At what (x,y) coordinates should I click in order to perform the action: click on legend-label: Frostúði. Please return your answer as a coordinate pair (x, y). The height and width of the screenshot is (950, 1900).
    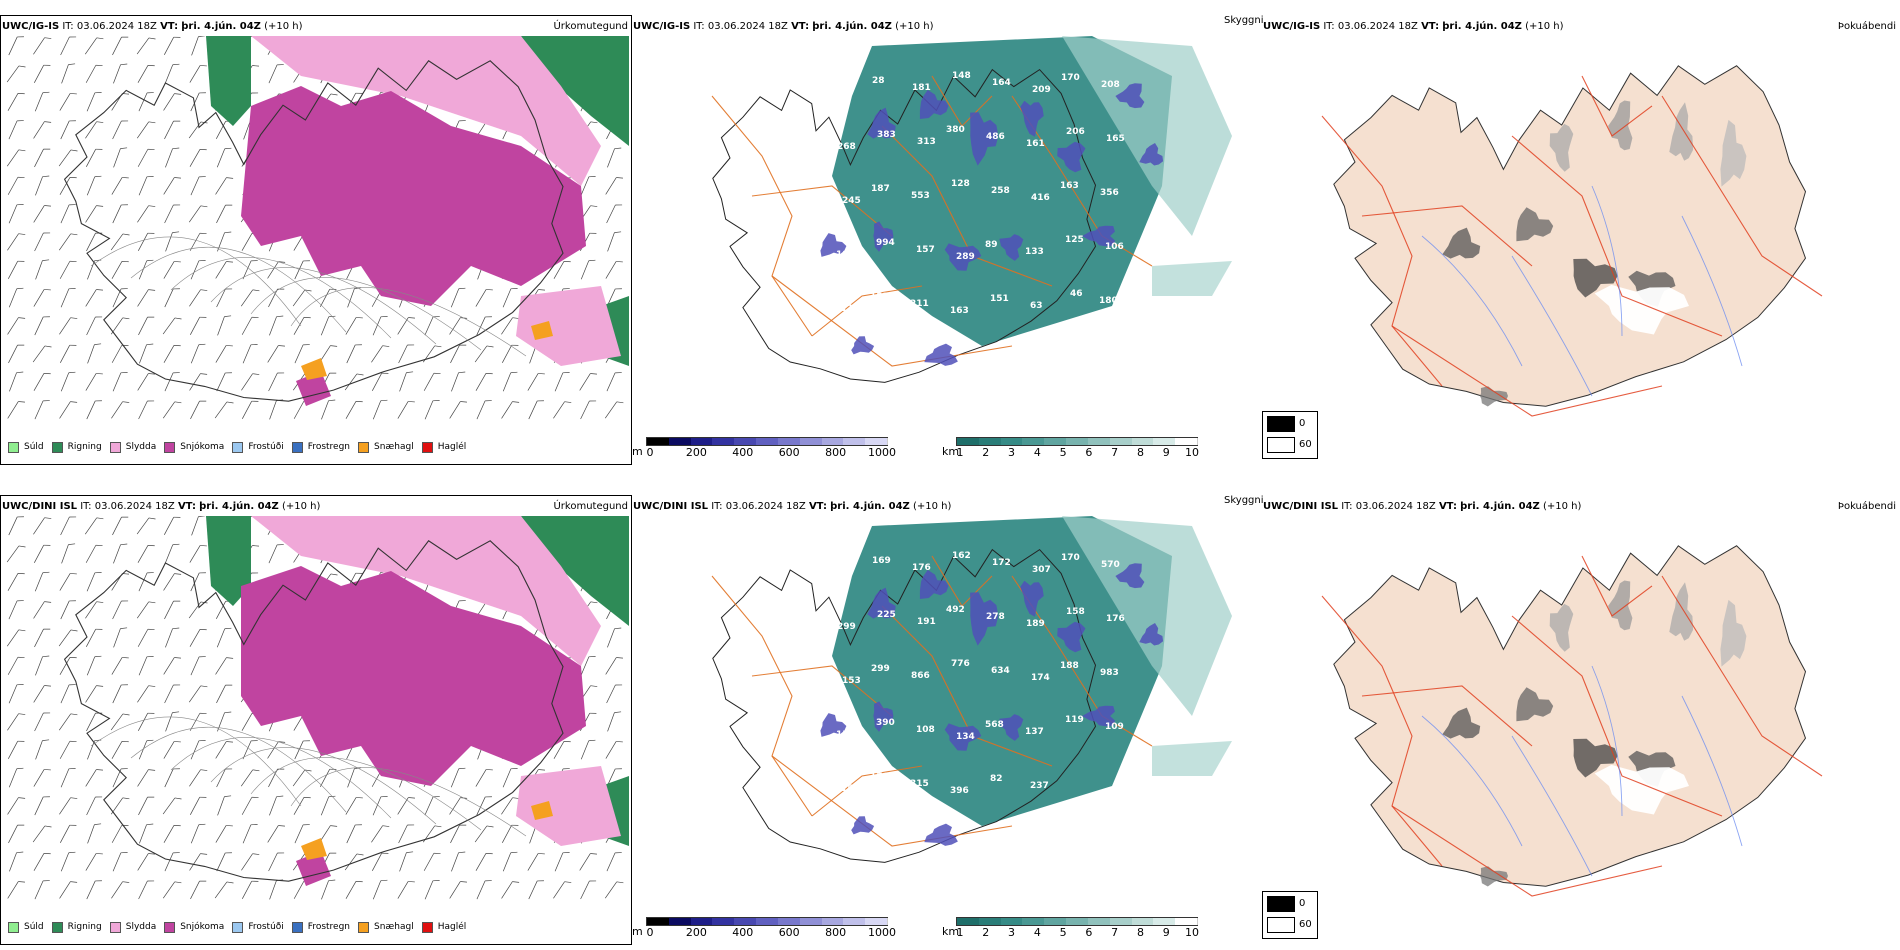
    Looking at the image, I should click on (266, 447).